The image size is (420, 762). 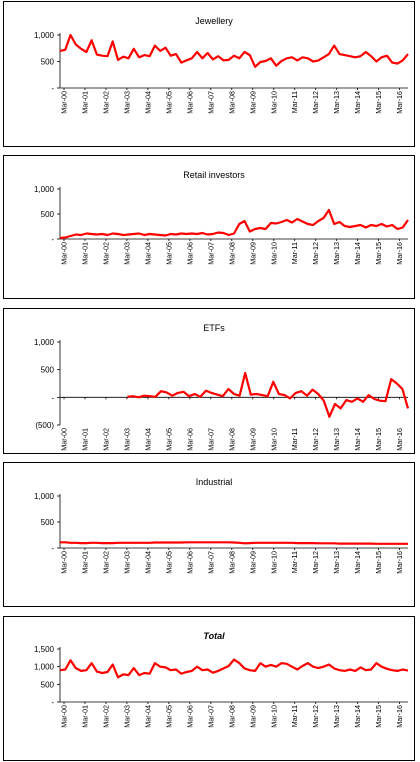 What do you see at coordinates (214, 21) in the screenshot?
I see `chart-title: Jewellery` at bounding box center [214, 21].